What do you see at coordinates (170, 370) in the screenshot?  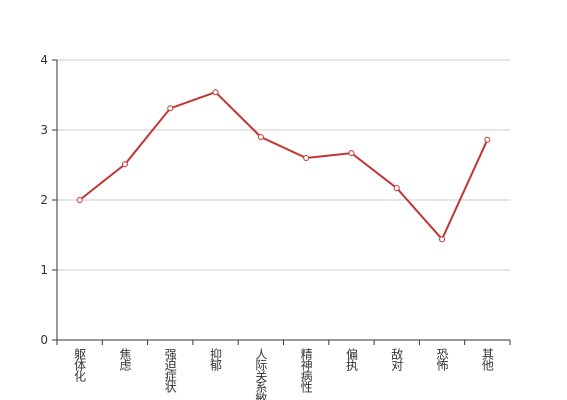 I see `x-tick-label: 强迫症状` at bounding box center [170, 370].